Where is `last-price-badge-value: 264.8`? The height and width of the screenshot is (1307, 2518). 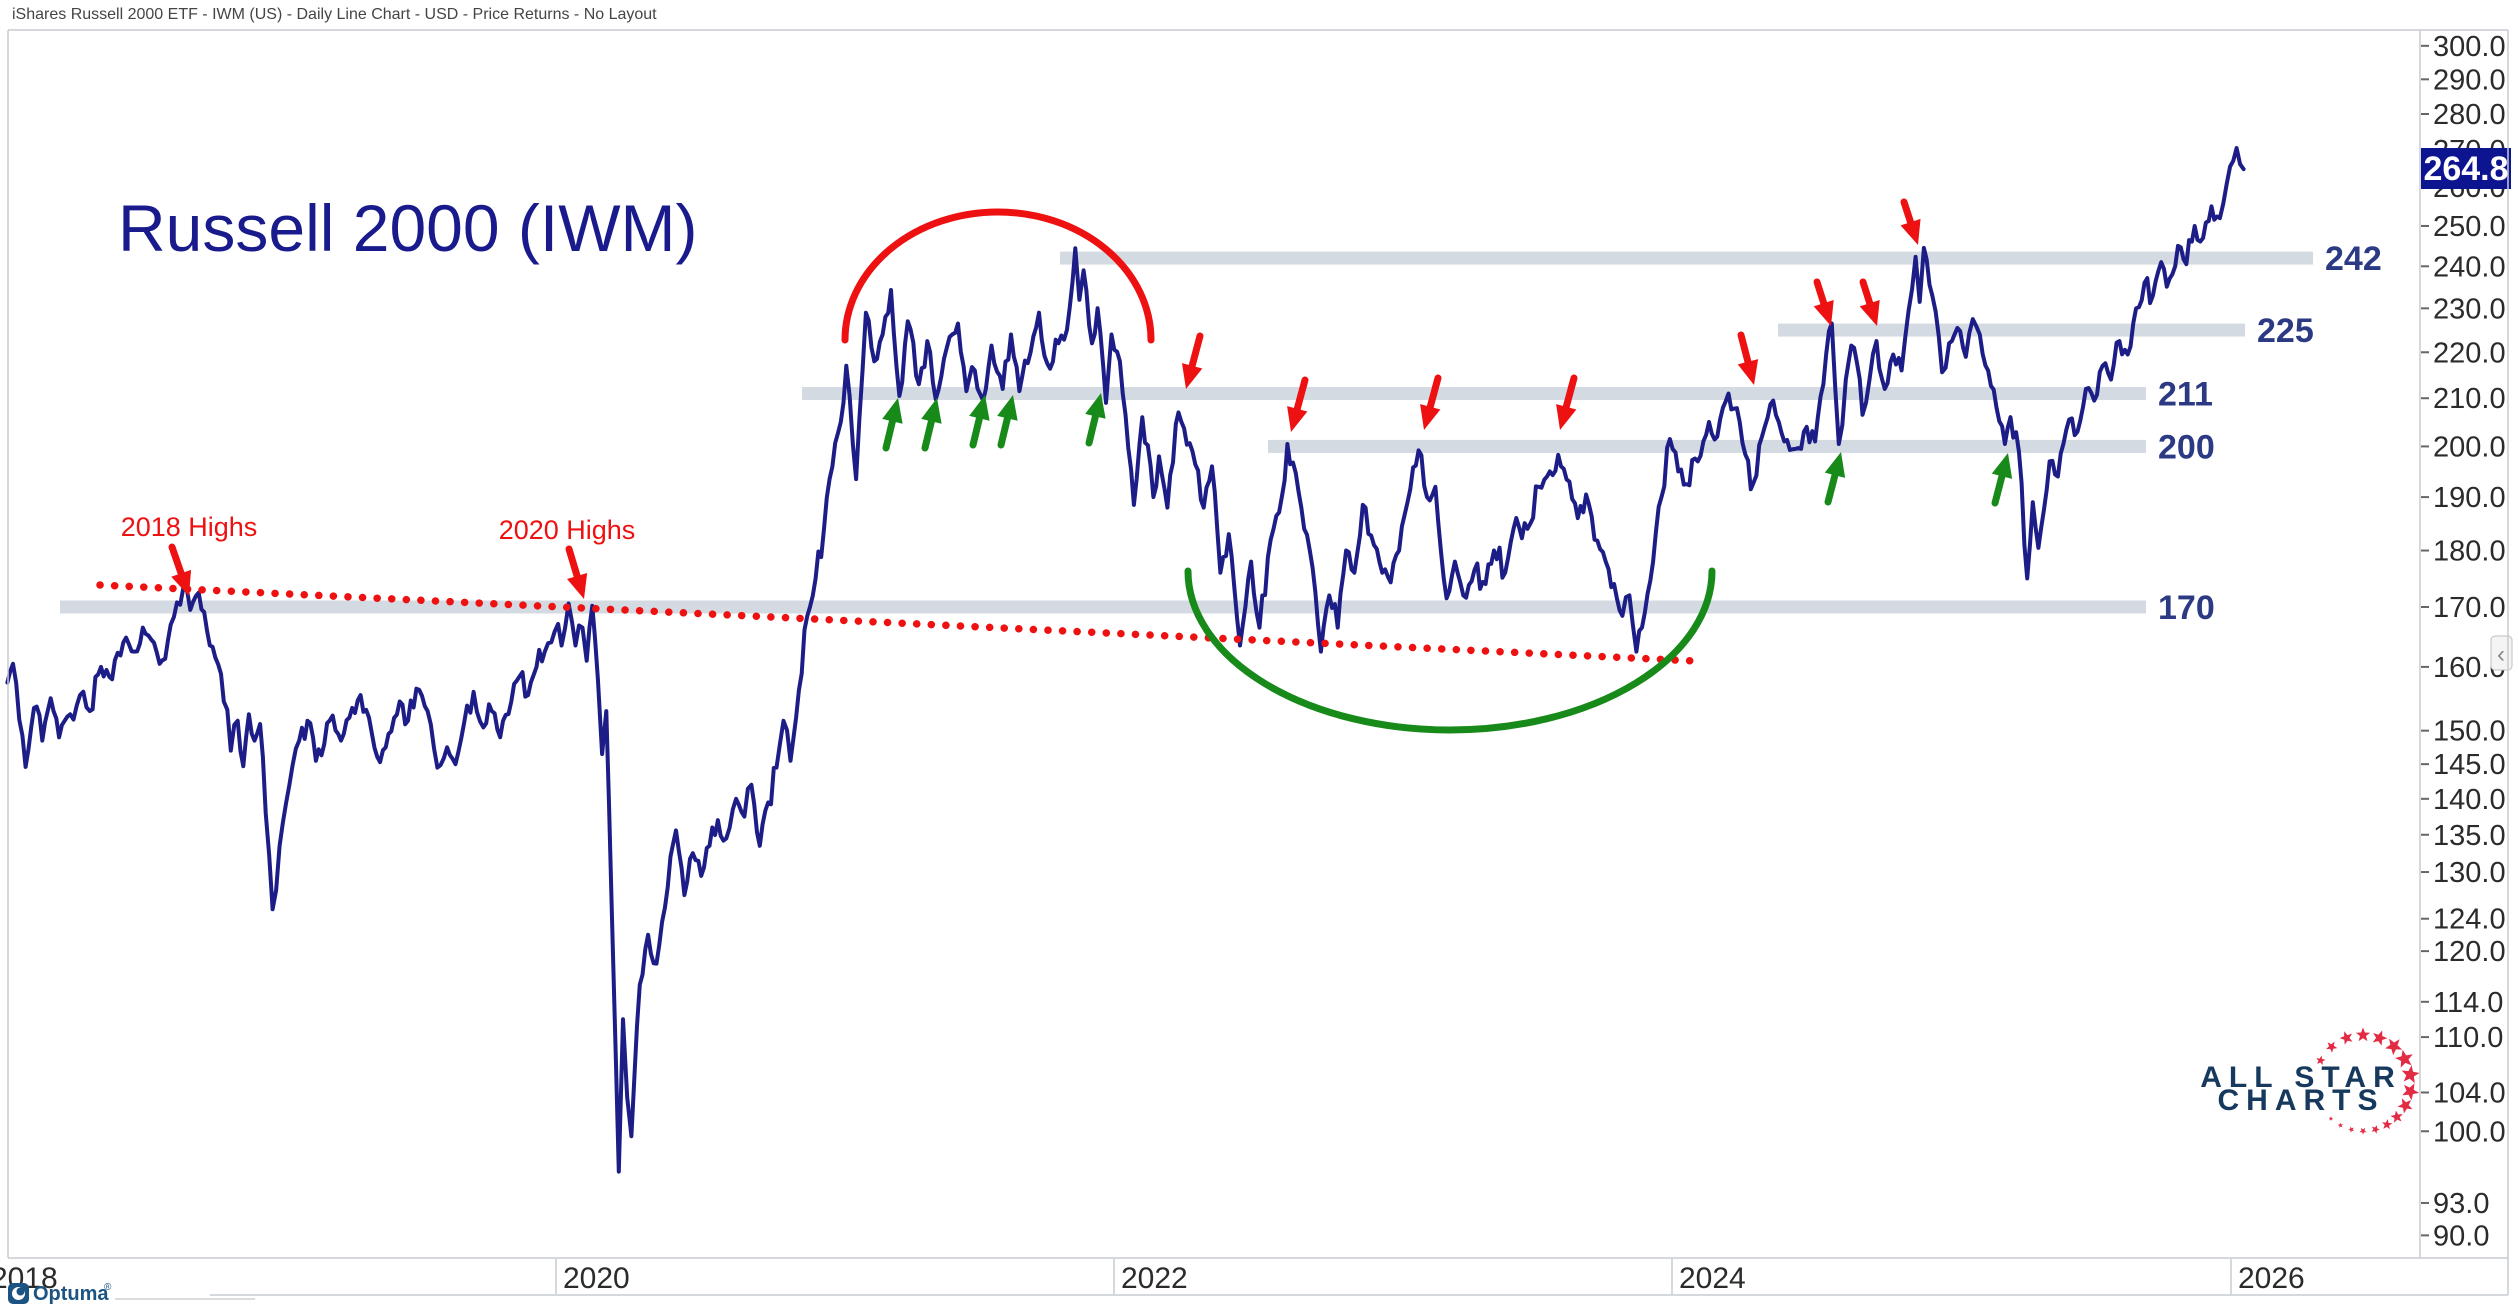
last-price-badge-value: 264.8 is located at coordinates (2465, 169).